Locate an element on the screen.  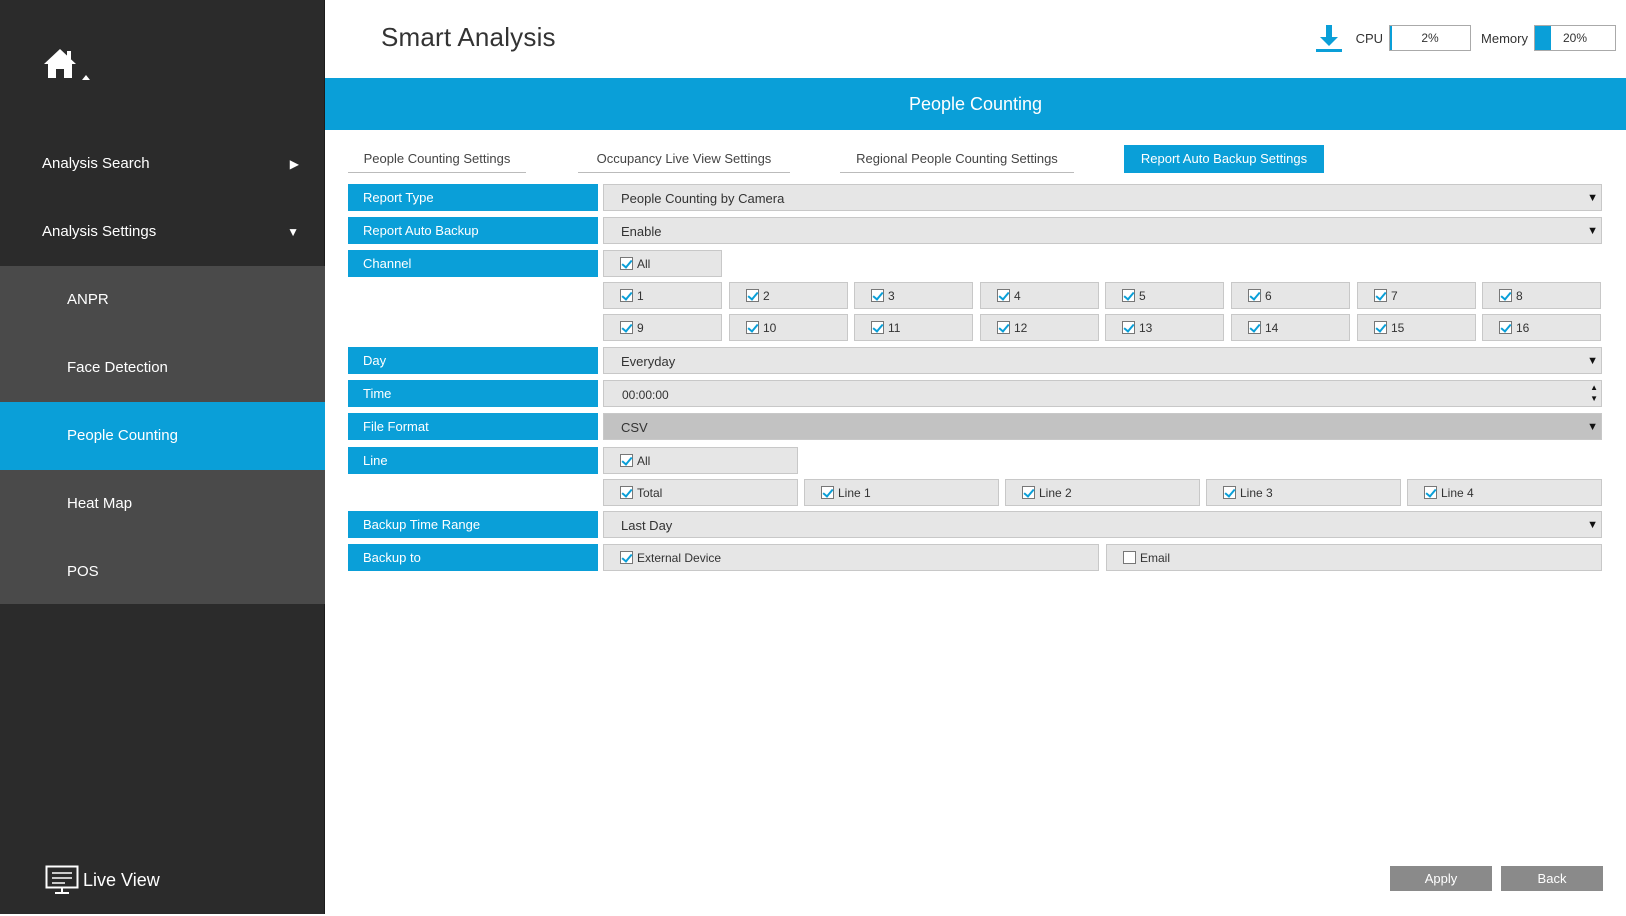
sidebar-item-people-counting: People Counting is located at coordinates (162, 436).